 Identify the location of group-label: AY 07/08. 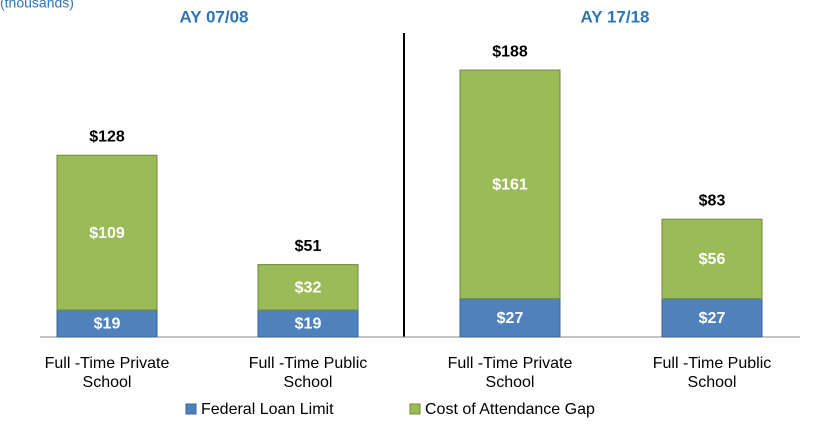
(213, 16).